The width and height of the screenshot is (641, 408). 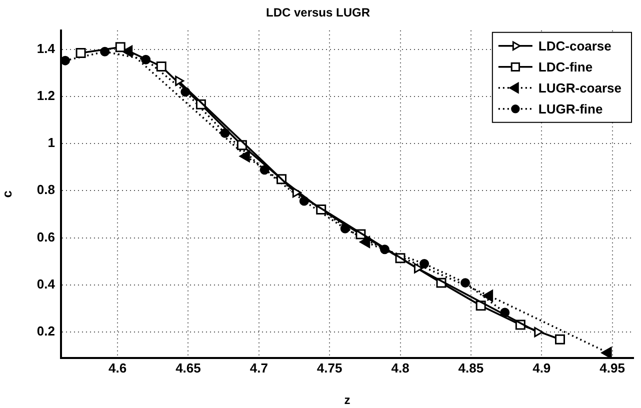 I want to click on y-tick-label: 0.8, so click(x=45, y=190).